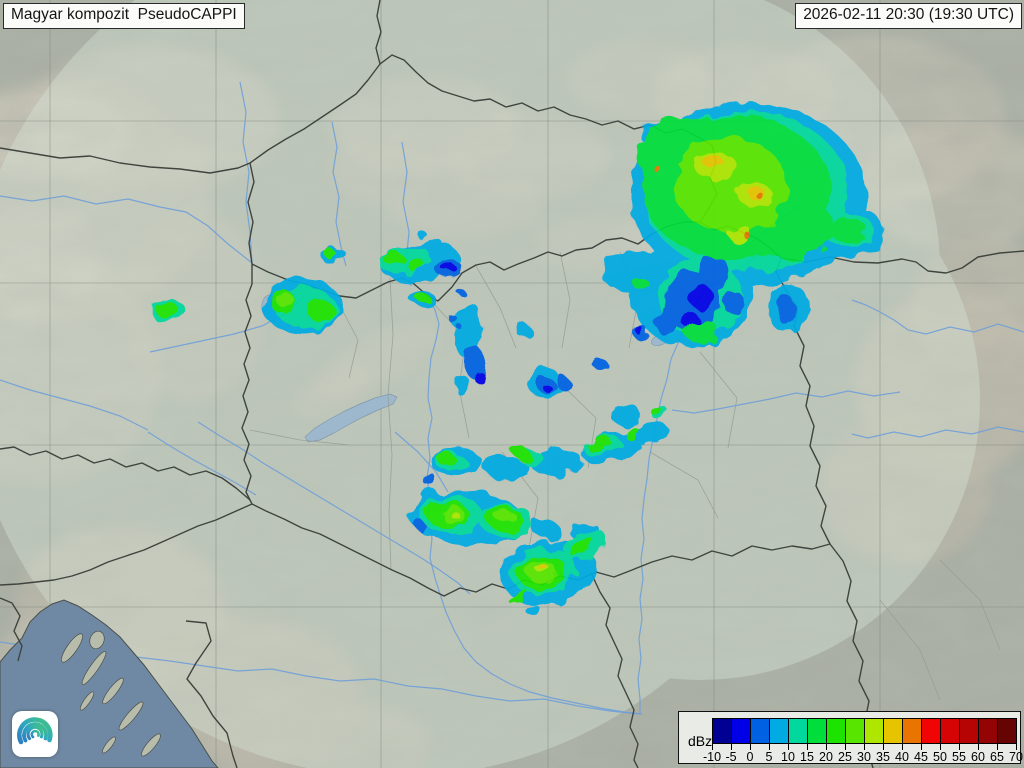  Describe the element at coordinates (864, 757) in the screenshot. I see `legend-tick-label: 30` at that location.